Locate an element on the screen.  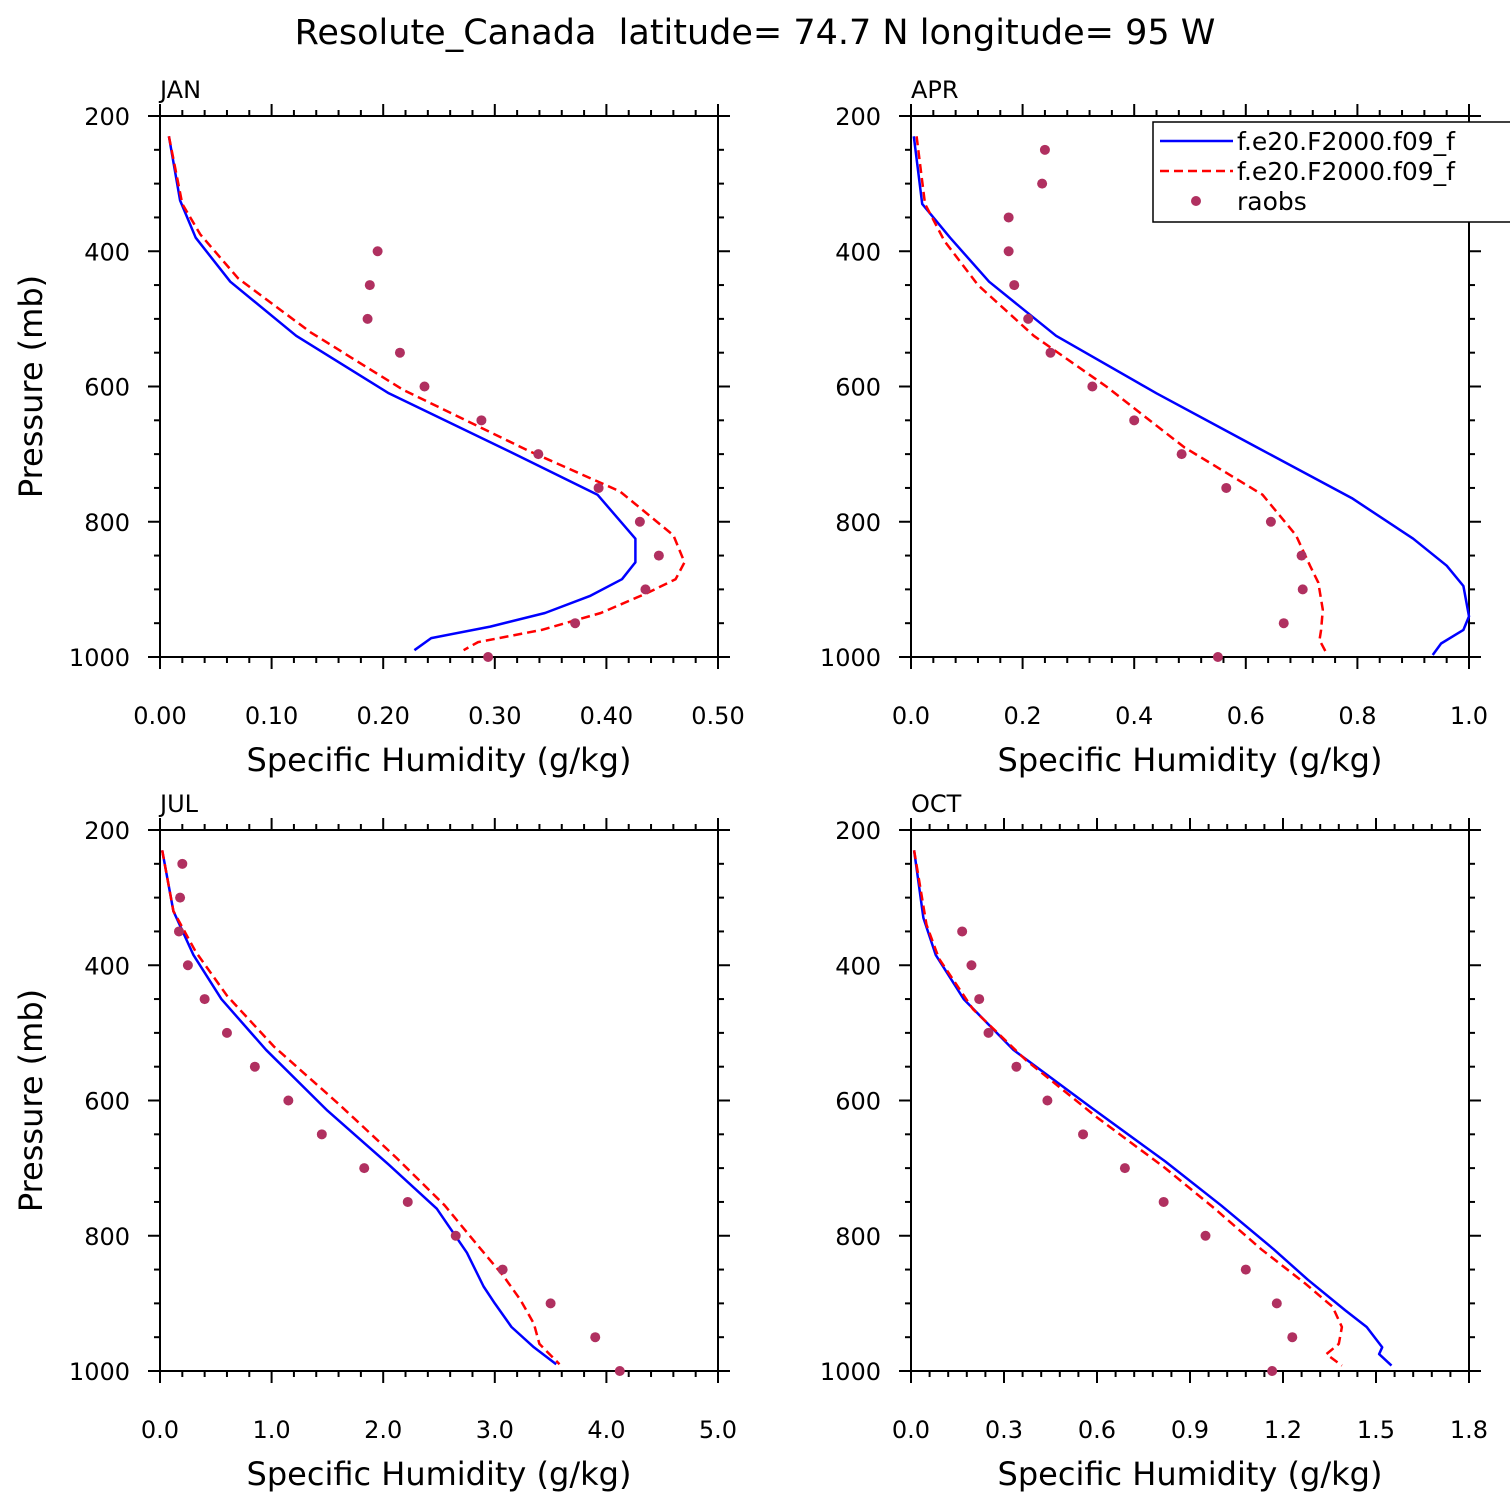
panel-label: OCT is located at coordinates (936, 804).